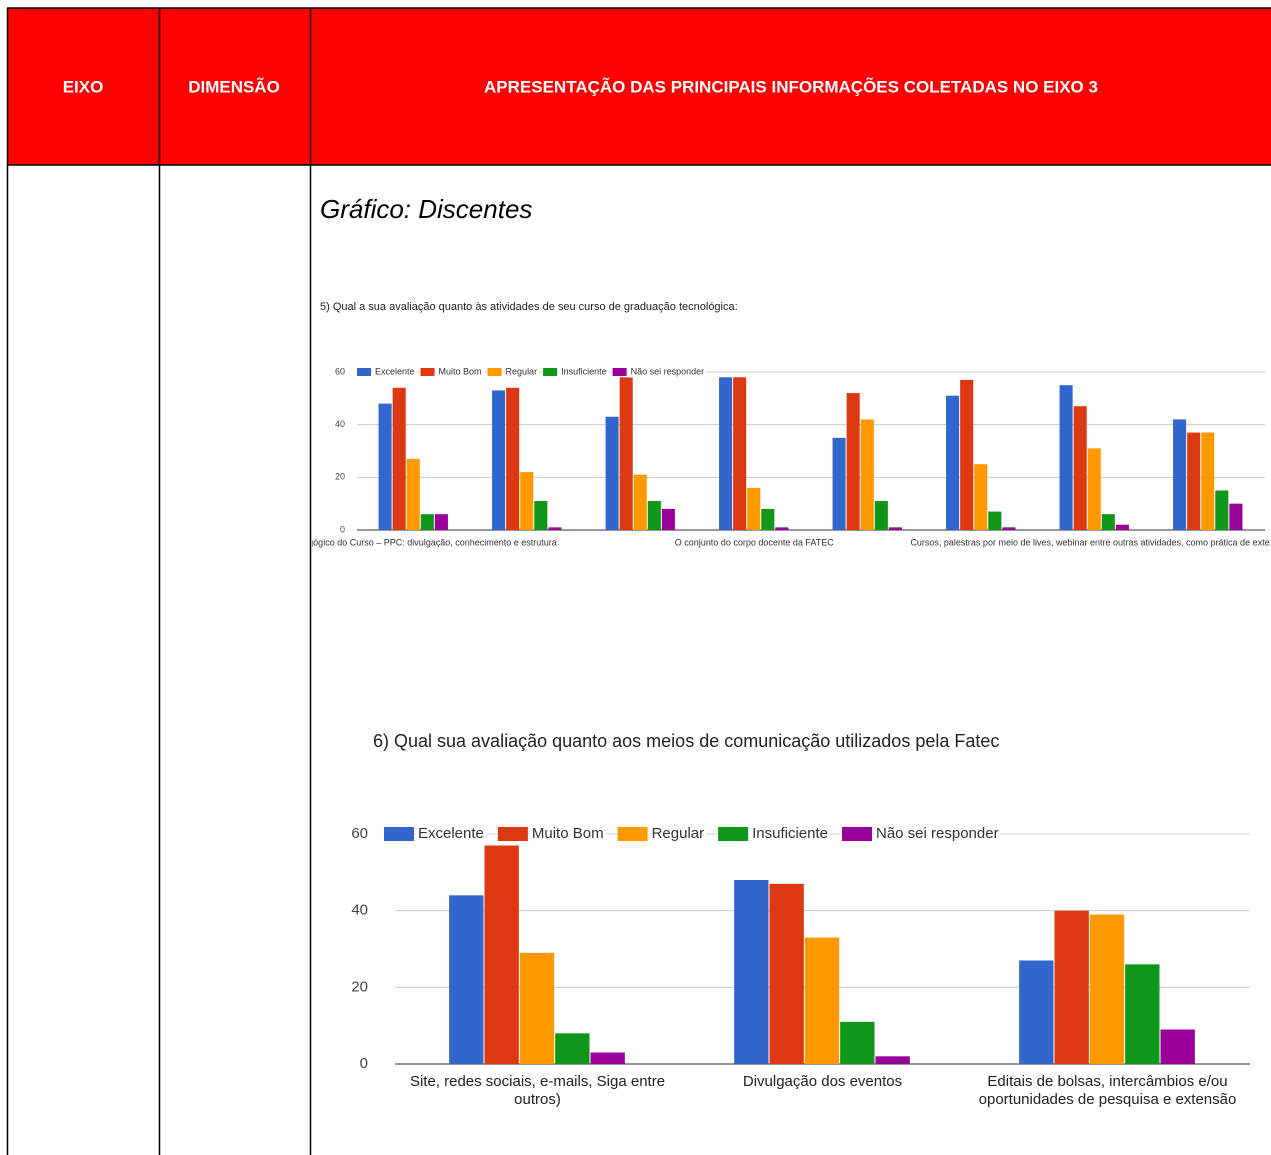  What do you see at coordinates (754, 542) in the screenshot?
I see `x-tick-label: O conjunto do corpo docente da FATEC` at bounding box center [754, 542].